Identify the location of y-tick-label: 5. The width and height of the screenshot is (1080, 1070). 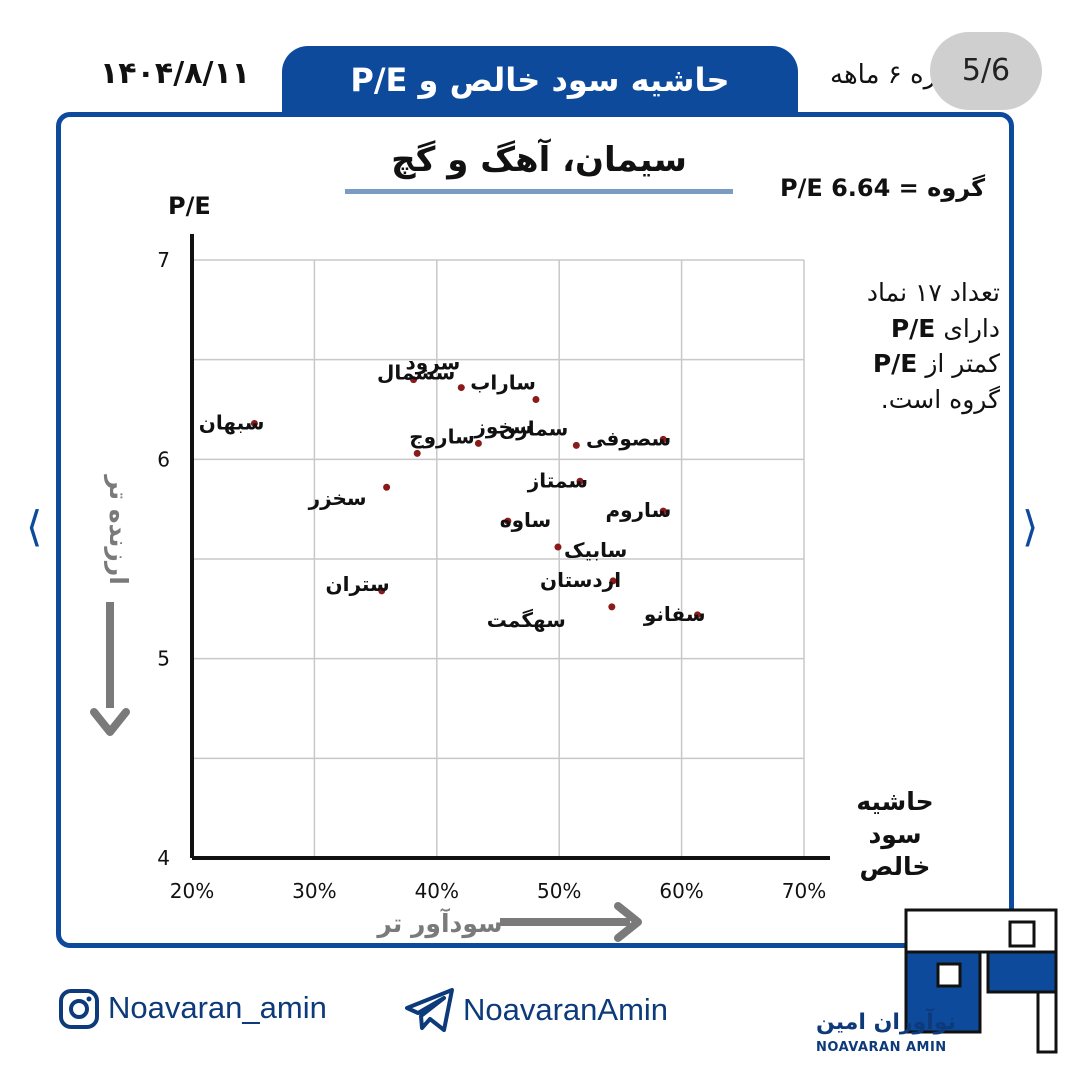
(163, 659).